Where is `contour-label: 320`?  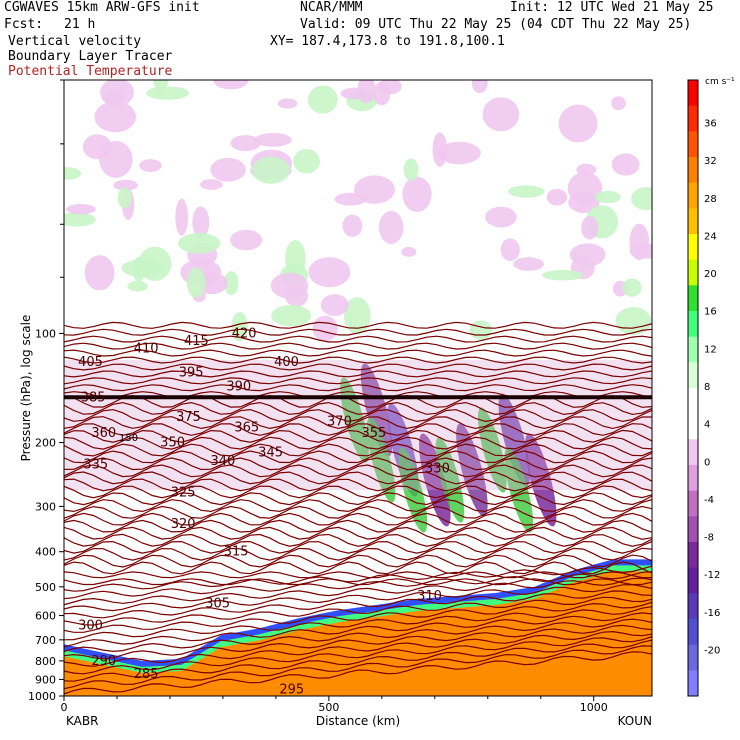
contour-label: 320 is located at coordinates (183, 524).